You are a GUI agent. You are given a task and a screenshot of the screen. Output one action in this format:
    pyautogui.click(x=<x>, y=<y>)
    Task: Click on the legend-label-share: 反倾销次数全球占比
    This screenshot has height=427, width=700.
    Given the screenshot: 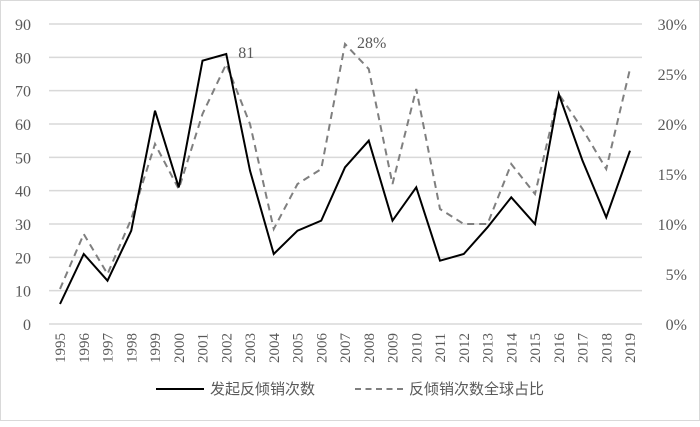 What is the action you would take?
    pyautogui.click(x=477, y=389)
    